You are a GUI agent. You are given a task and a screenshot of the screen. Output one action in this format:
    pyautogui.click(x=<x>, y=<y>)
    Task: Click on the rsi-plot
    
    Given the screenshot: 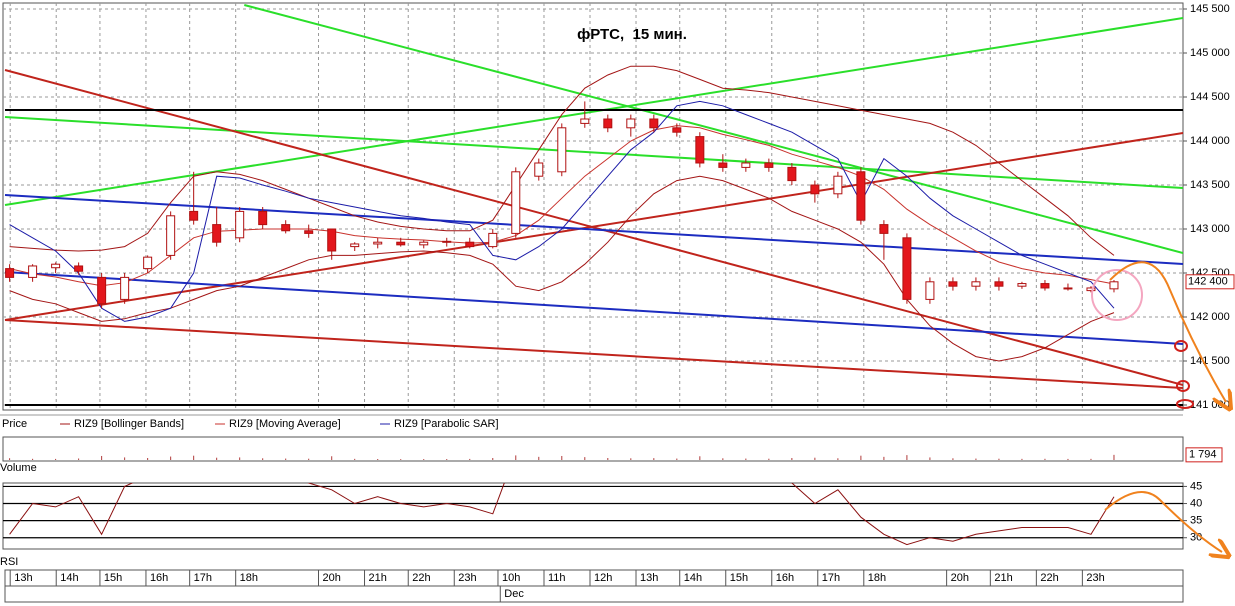 What is the action you would take?
    pyautogui.click(x=593, y=514)
    